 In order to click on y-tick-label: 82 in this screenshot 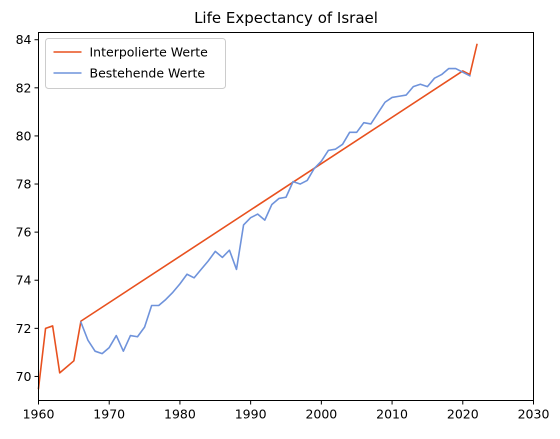, I will do `click(24, 87)`.